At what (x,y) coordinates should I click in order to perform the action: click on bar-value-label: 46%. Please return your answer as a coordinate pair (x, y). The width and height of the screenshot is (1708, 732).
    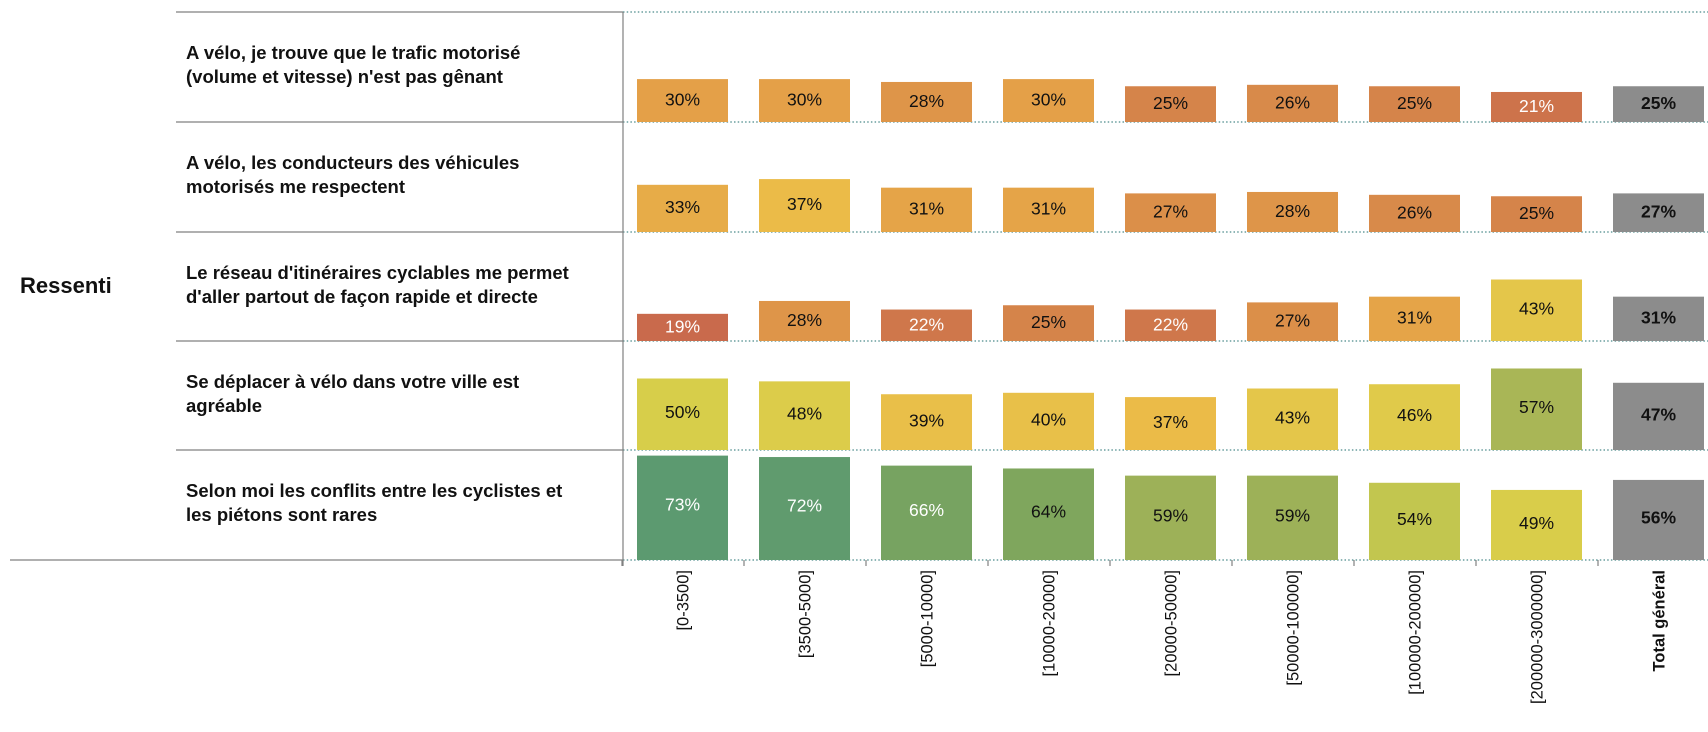
    Looking at the image, I should click on (1414, 415).